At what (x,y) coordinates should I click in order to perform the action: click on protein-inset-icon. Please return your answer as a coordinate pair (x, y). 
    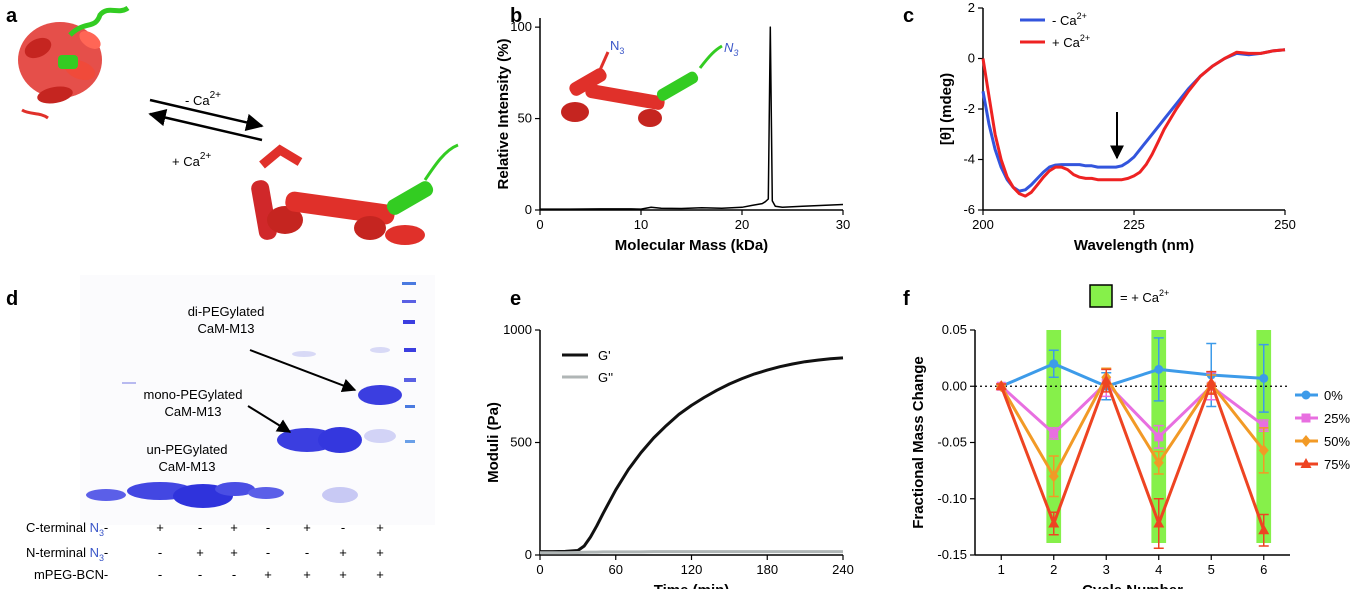
    Looking at the image, I should click on (642, 85).